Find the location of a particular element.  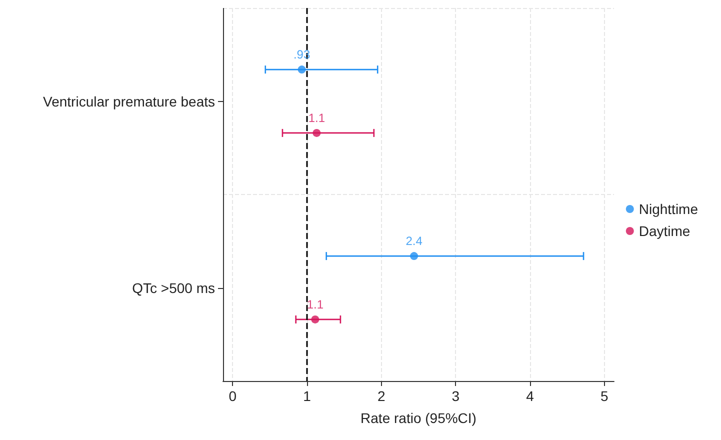

x-tick-label: 2 is located at coordinates (381, 396).